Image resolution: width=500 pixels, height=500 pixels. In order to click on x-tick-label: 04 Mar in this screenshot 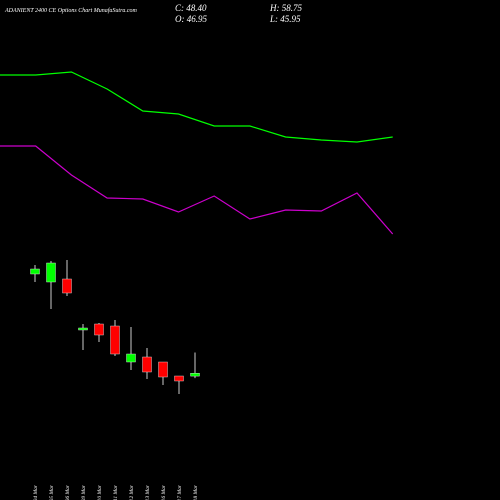, I will do `click(35, 492)`.